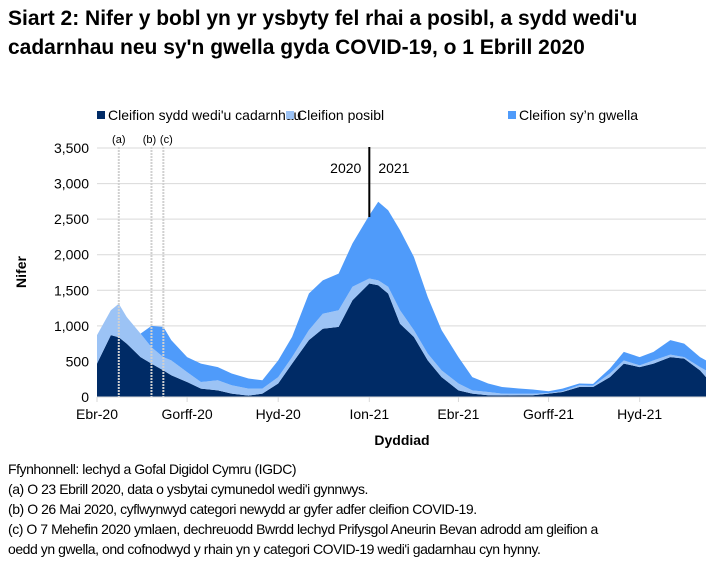 The image size is (728, 572). I want to click on x-tick-label: Hyd-20, so click(278, 414).